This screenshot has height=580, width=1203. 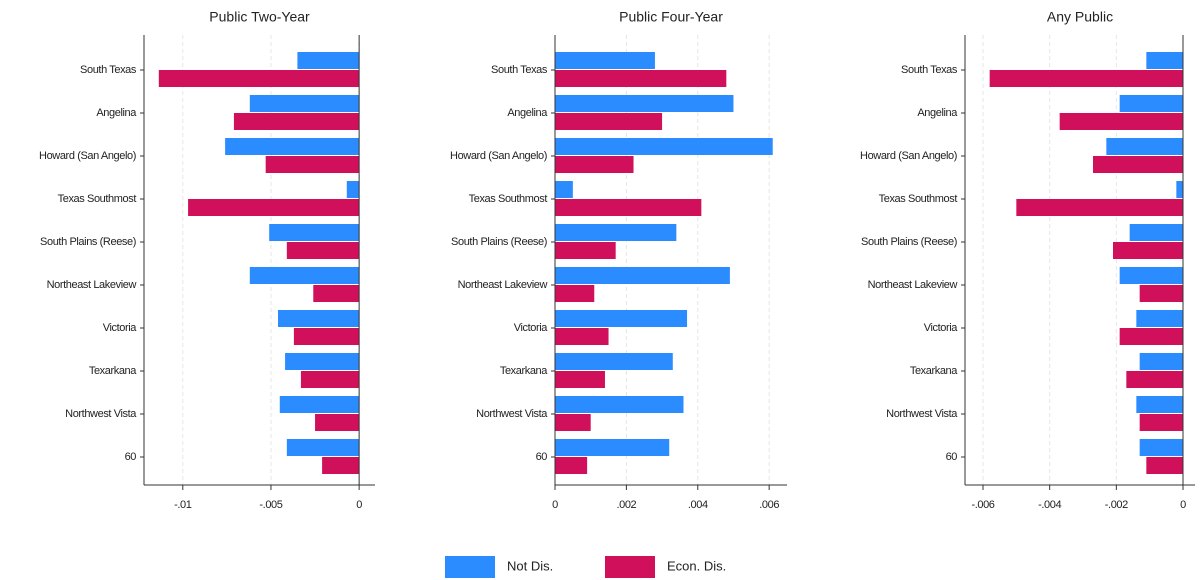 What do you see at coordinates (671, 17) in the screenshot?
I see `chart-title: Public Four-Year` at bounding box center [671, 17].